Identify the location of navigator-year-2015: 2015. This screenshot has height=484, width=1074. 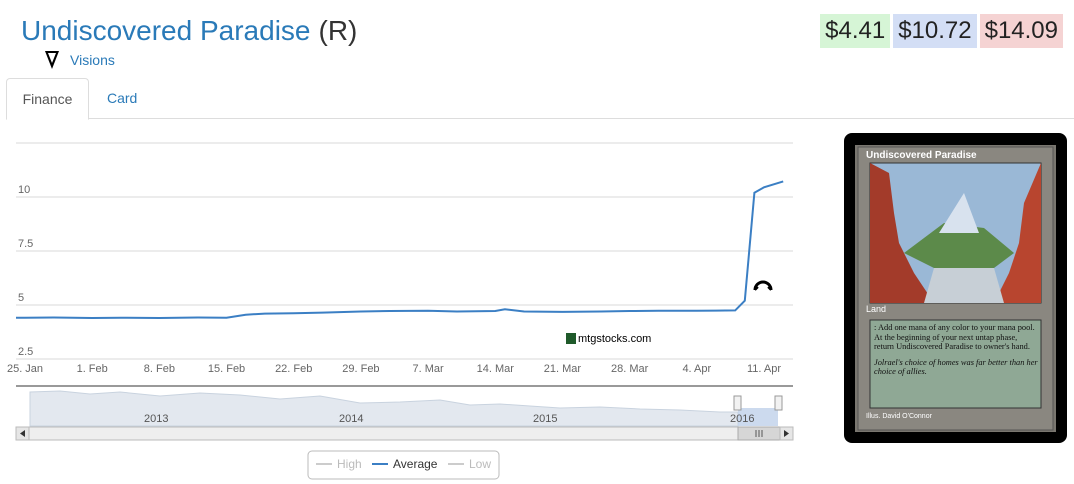
(545, 419).